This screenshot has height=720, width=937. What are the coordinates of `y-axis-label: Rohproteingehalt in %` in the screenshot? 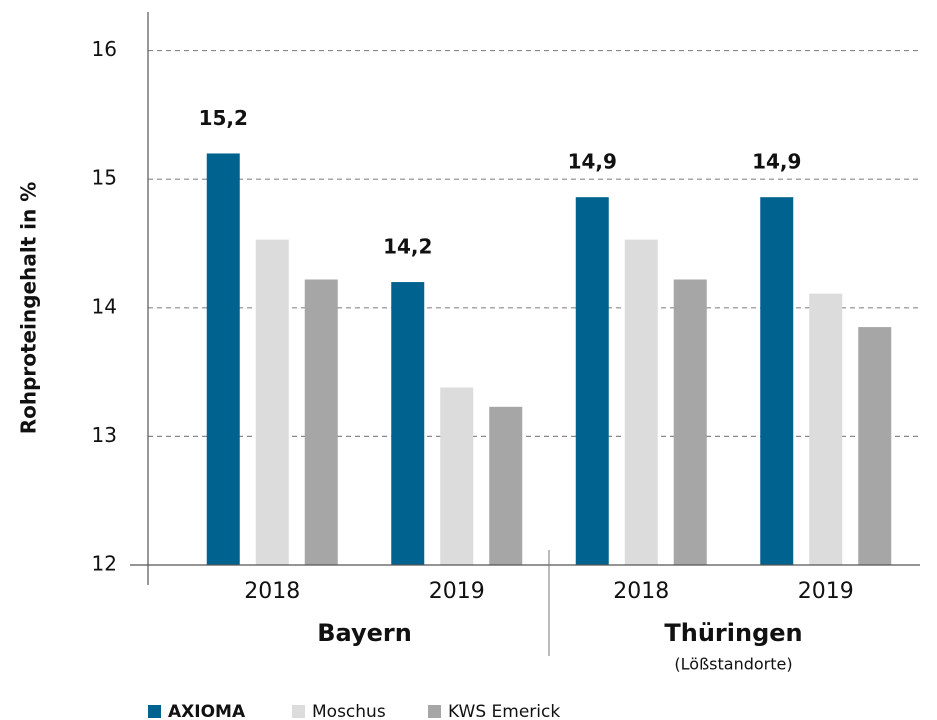 It's located at (29, 308).